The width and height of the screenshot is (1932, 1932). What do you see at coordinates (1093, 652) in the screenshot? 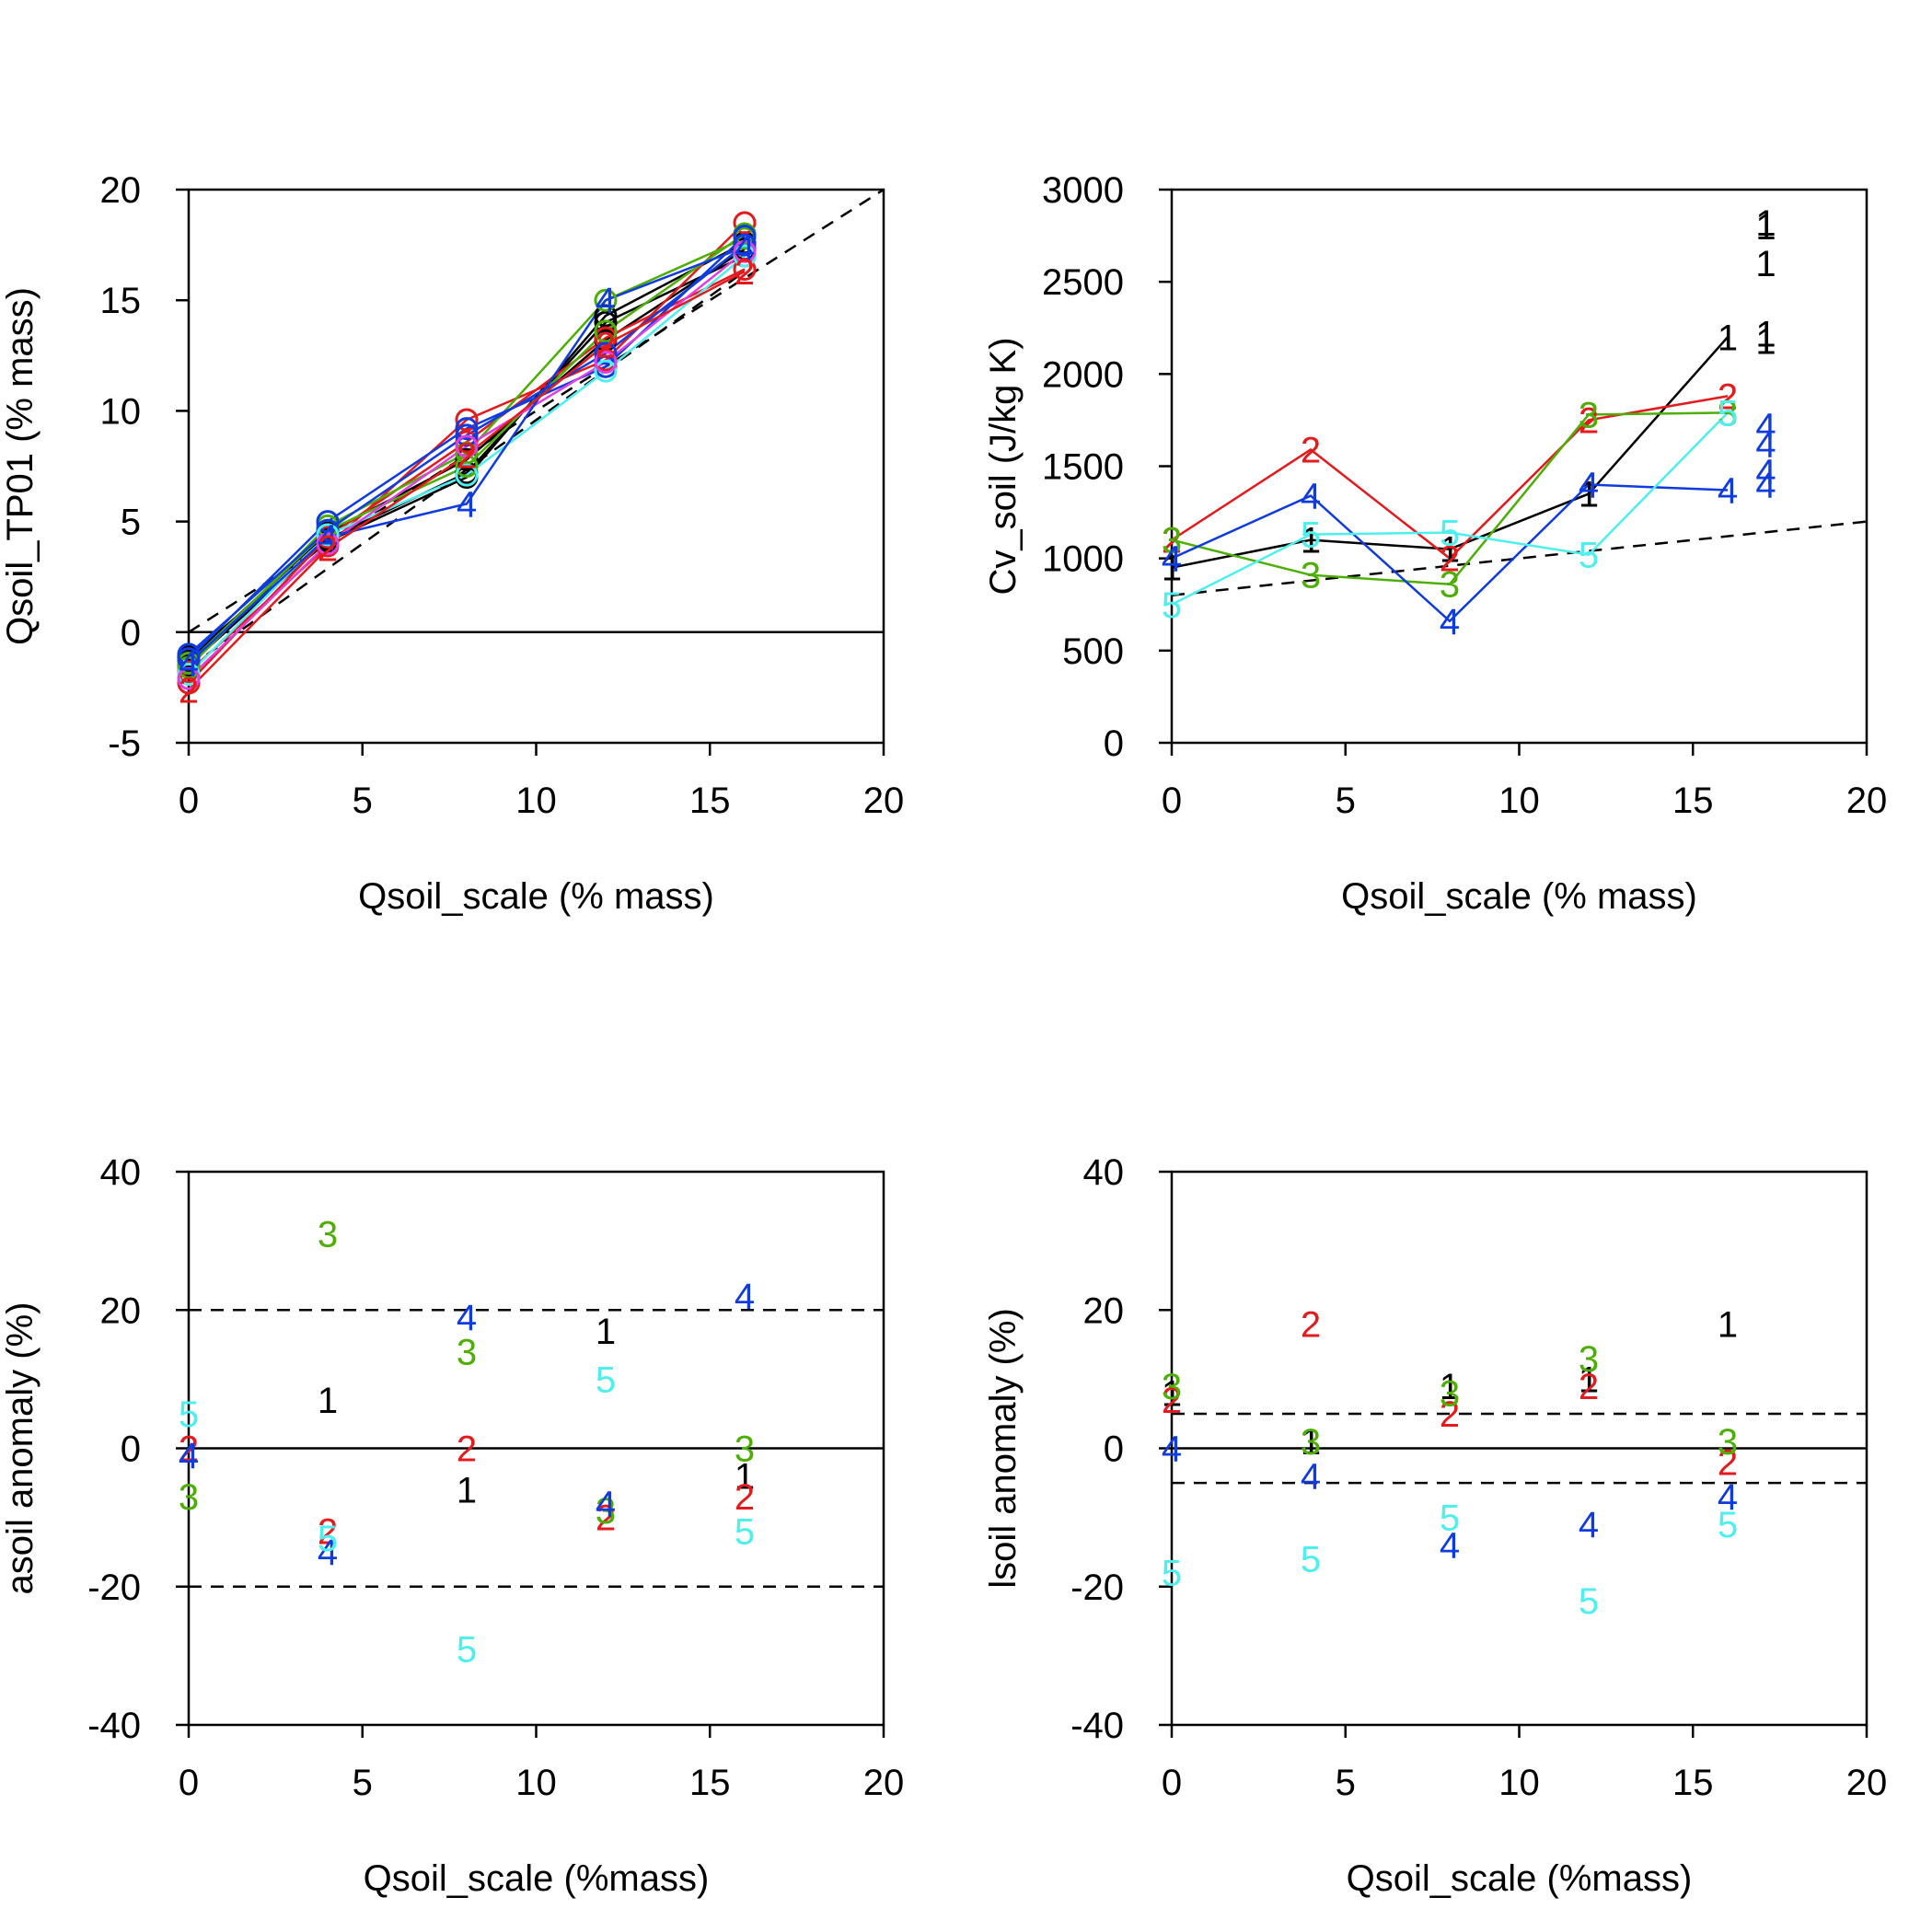
I see `y-tick-label: 500` at bounding box center [1093, 652].